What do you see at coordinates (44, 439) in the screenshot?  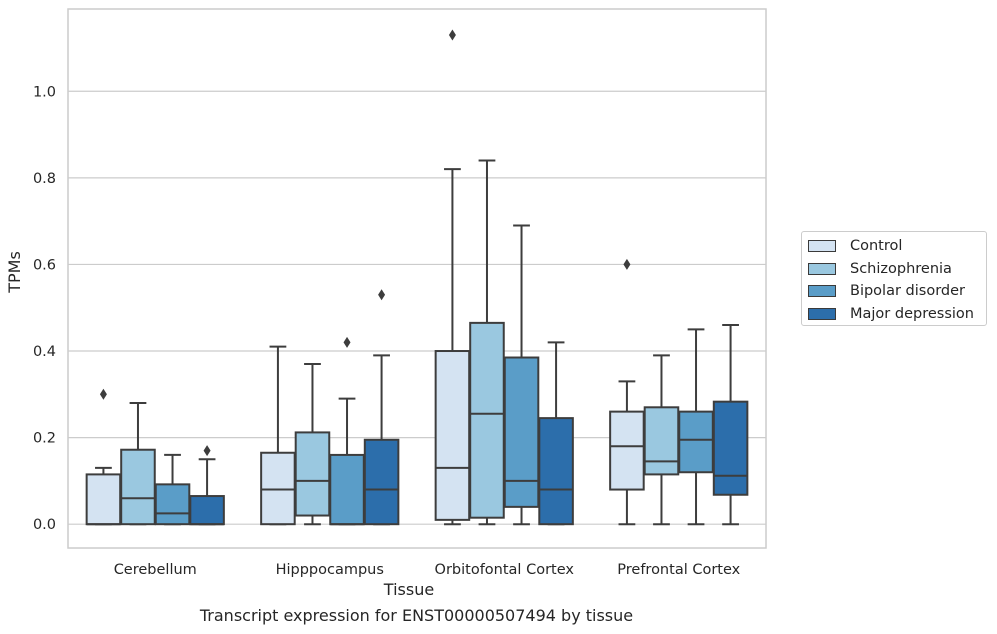 I see `y-tick-label: 0.2` at bounding box center [44, 439].